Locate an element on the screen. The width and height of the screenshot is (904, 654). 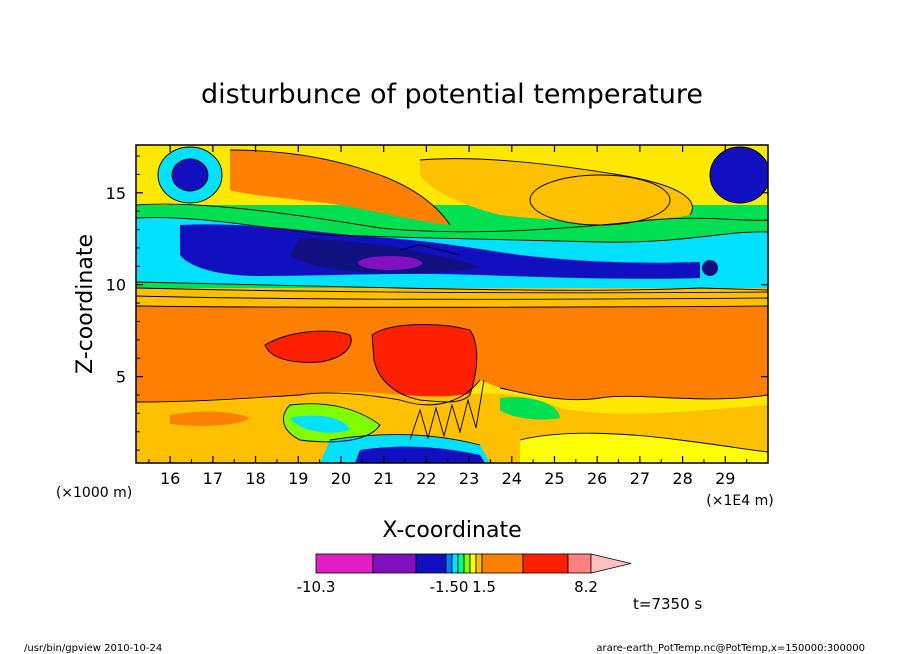
band-yellow-lower is located at coordinates (644, 448).